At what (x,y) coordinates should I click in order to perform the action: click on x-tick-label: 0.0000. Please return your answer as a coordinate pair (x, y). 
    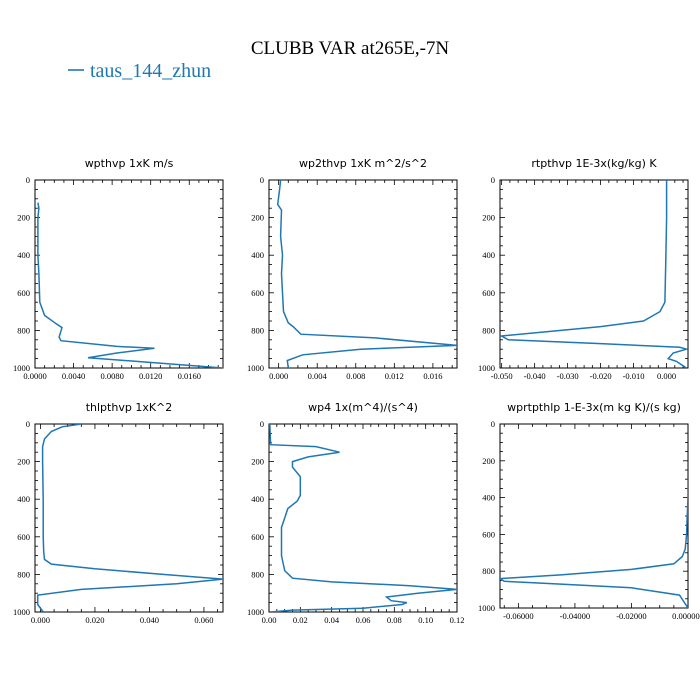
    Looking at the image, I should click on (34, 376).